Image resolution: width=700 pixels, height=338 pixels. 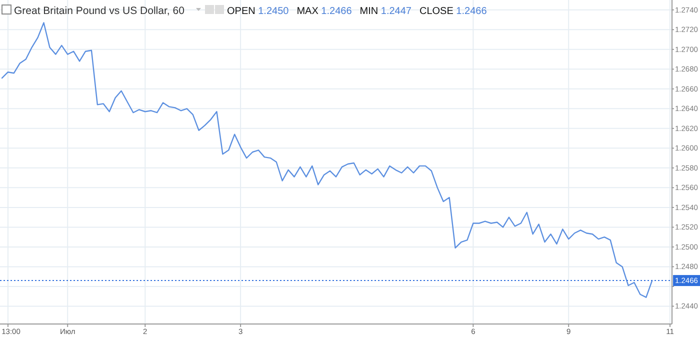 I want to click on annotation: OPEN 1.2450, so click(x=258, y=11).